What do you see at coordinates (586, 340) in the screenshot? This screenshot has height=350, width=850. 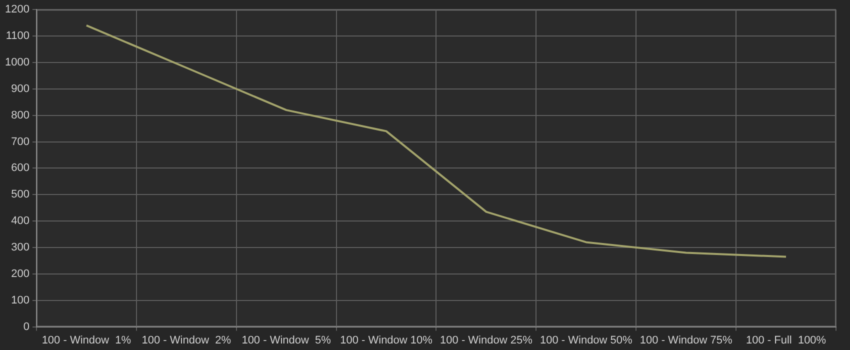 I see `x-tick-label: 100 - Window 50%` at bounding box center [586, 340].